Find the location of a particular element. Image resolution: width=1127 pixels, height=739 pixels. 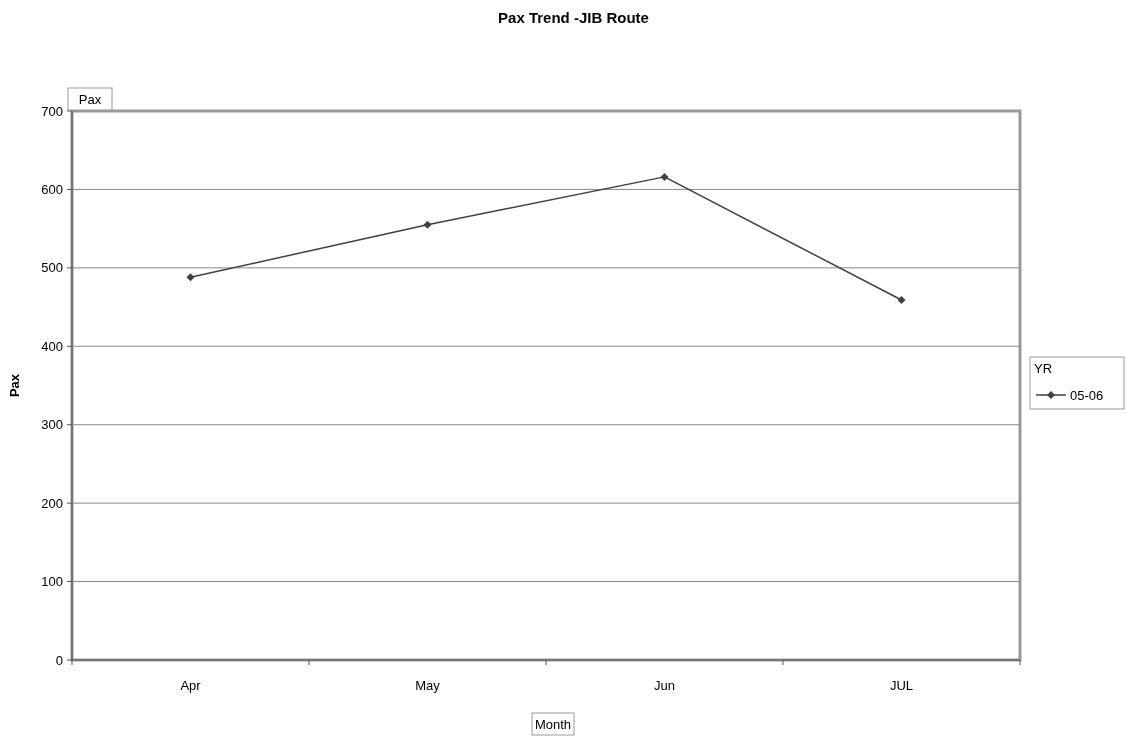

x-tick-label: Jun is located at coordinates (664, 685).